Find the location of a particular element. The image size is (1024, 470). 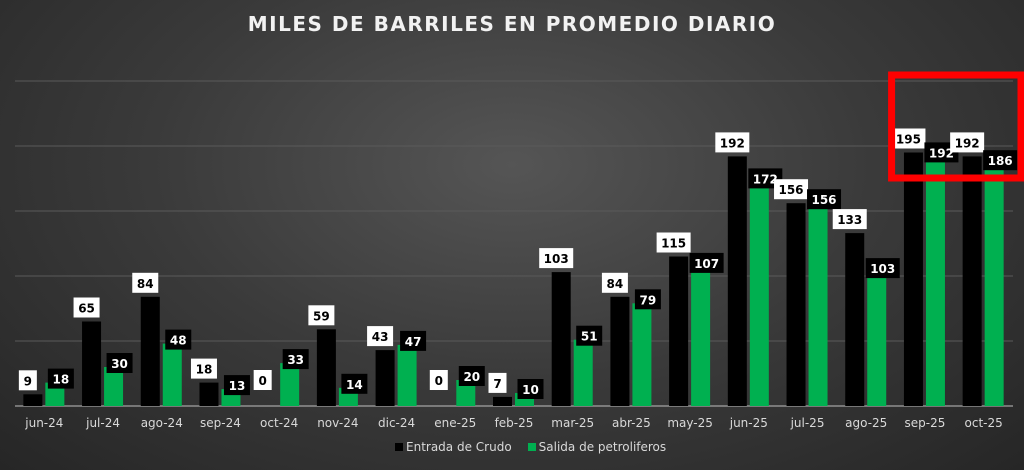

data-label: 195 is located at coordinates (908, 140).